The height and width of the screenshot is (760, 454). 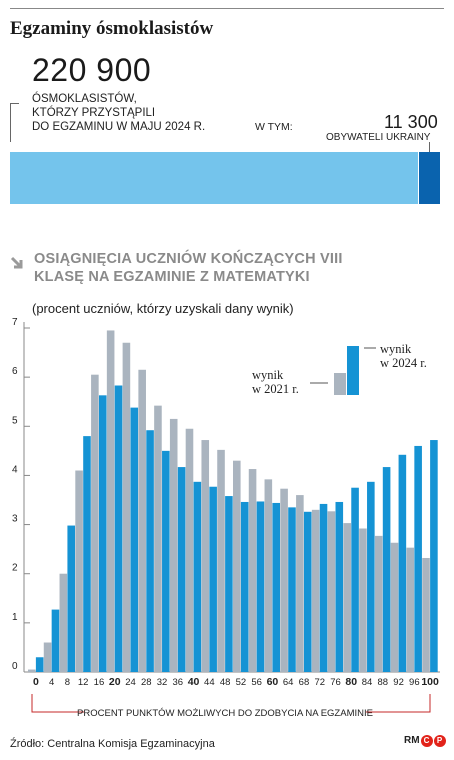 I want to click on y-tick-label: 7, so click(x=15, y=322).